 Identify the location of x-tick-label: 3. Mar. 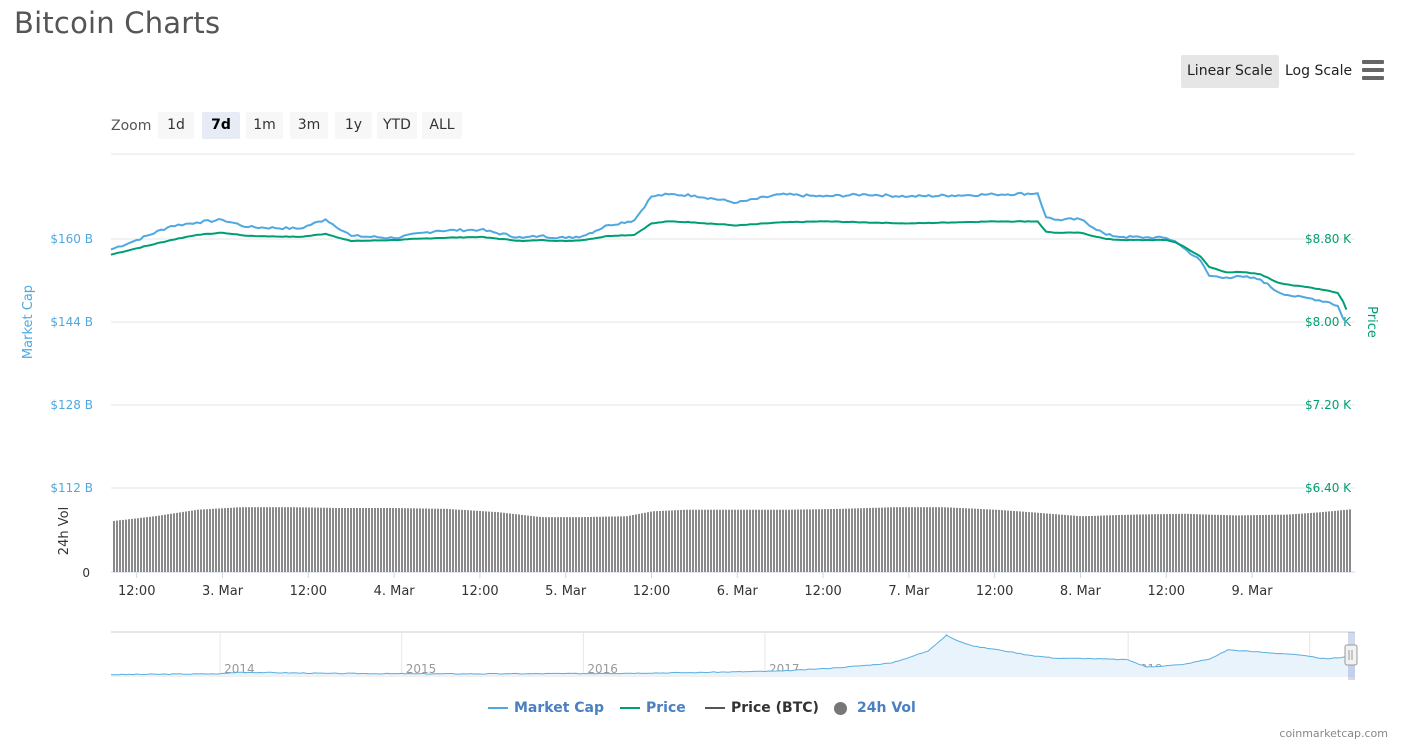
(223, 591).